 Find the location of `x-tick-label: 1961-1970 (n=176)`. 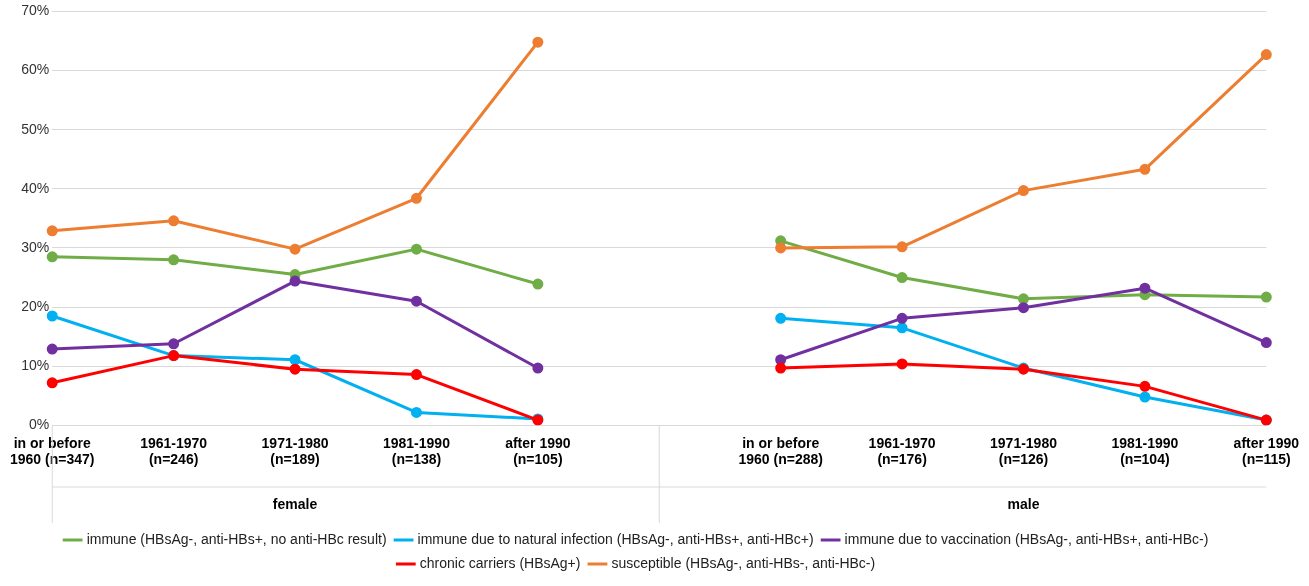

x-tick-label: 1961-1970 (n=176) is located at coordinates (902, 451).